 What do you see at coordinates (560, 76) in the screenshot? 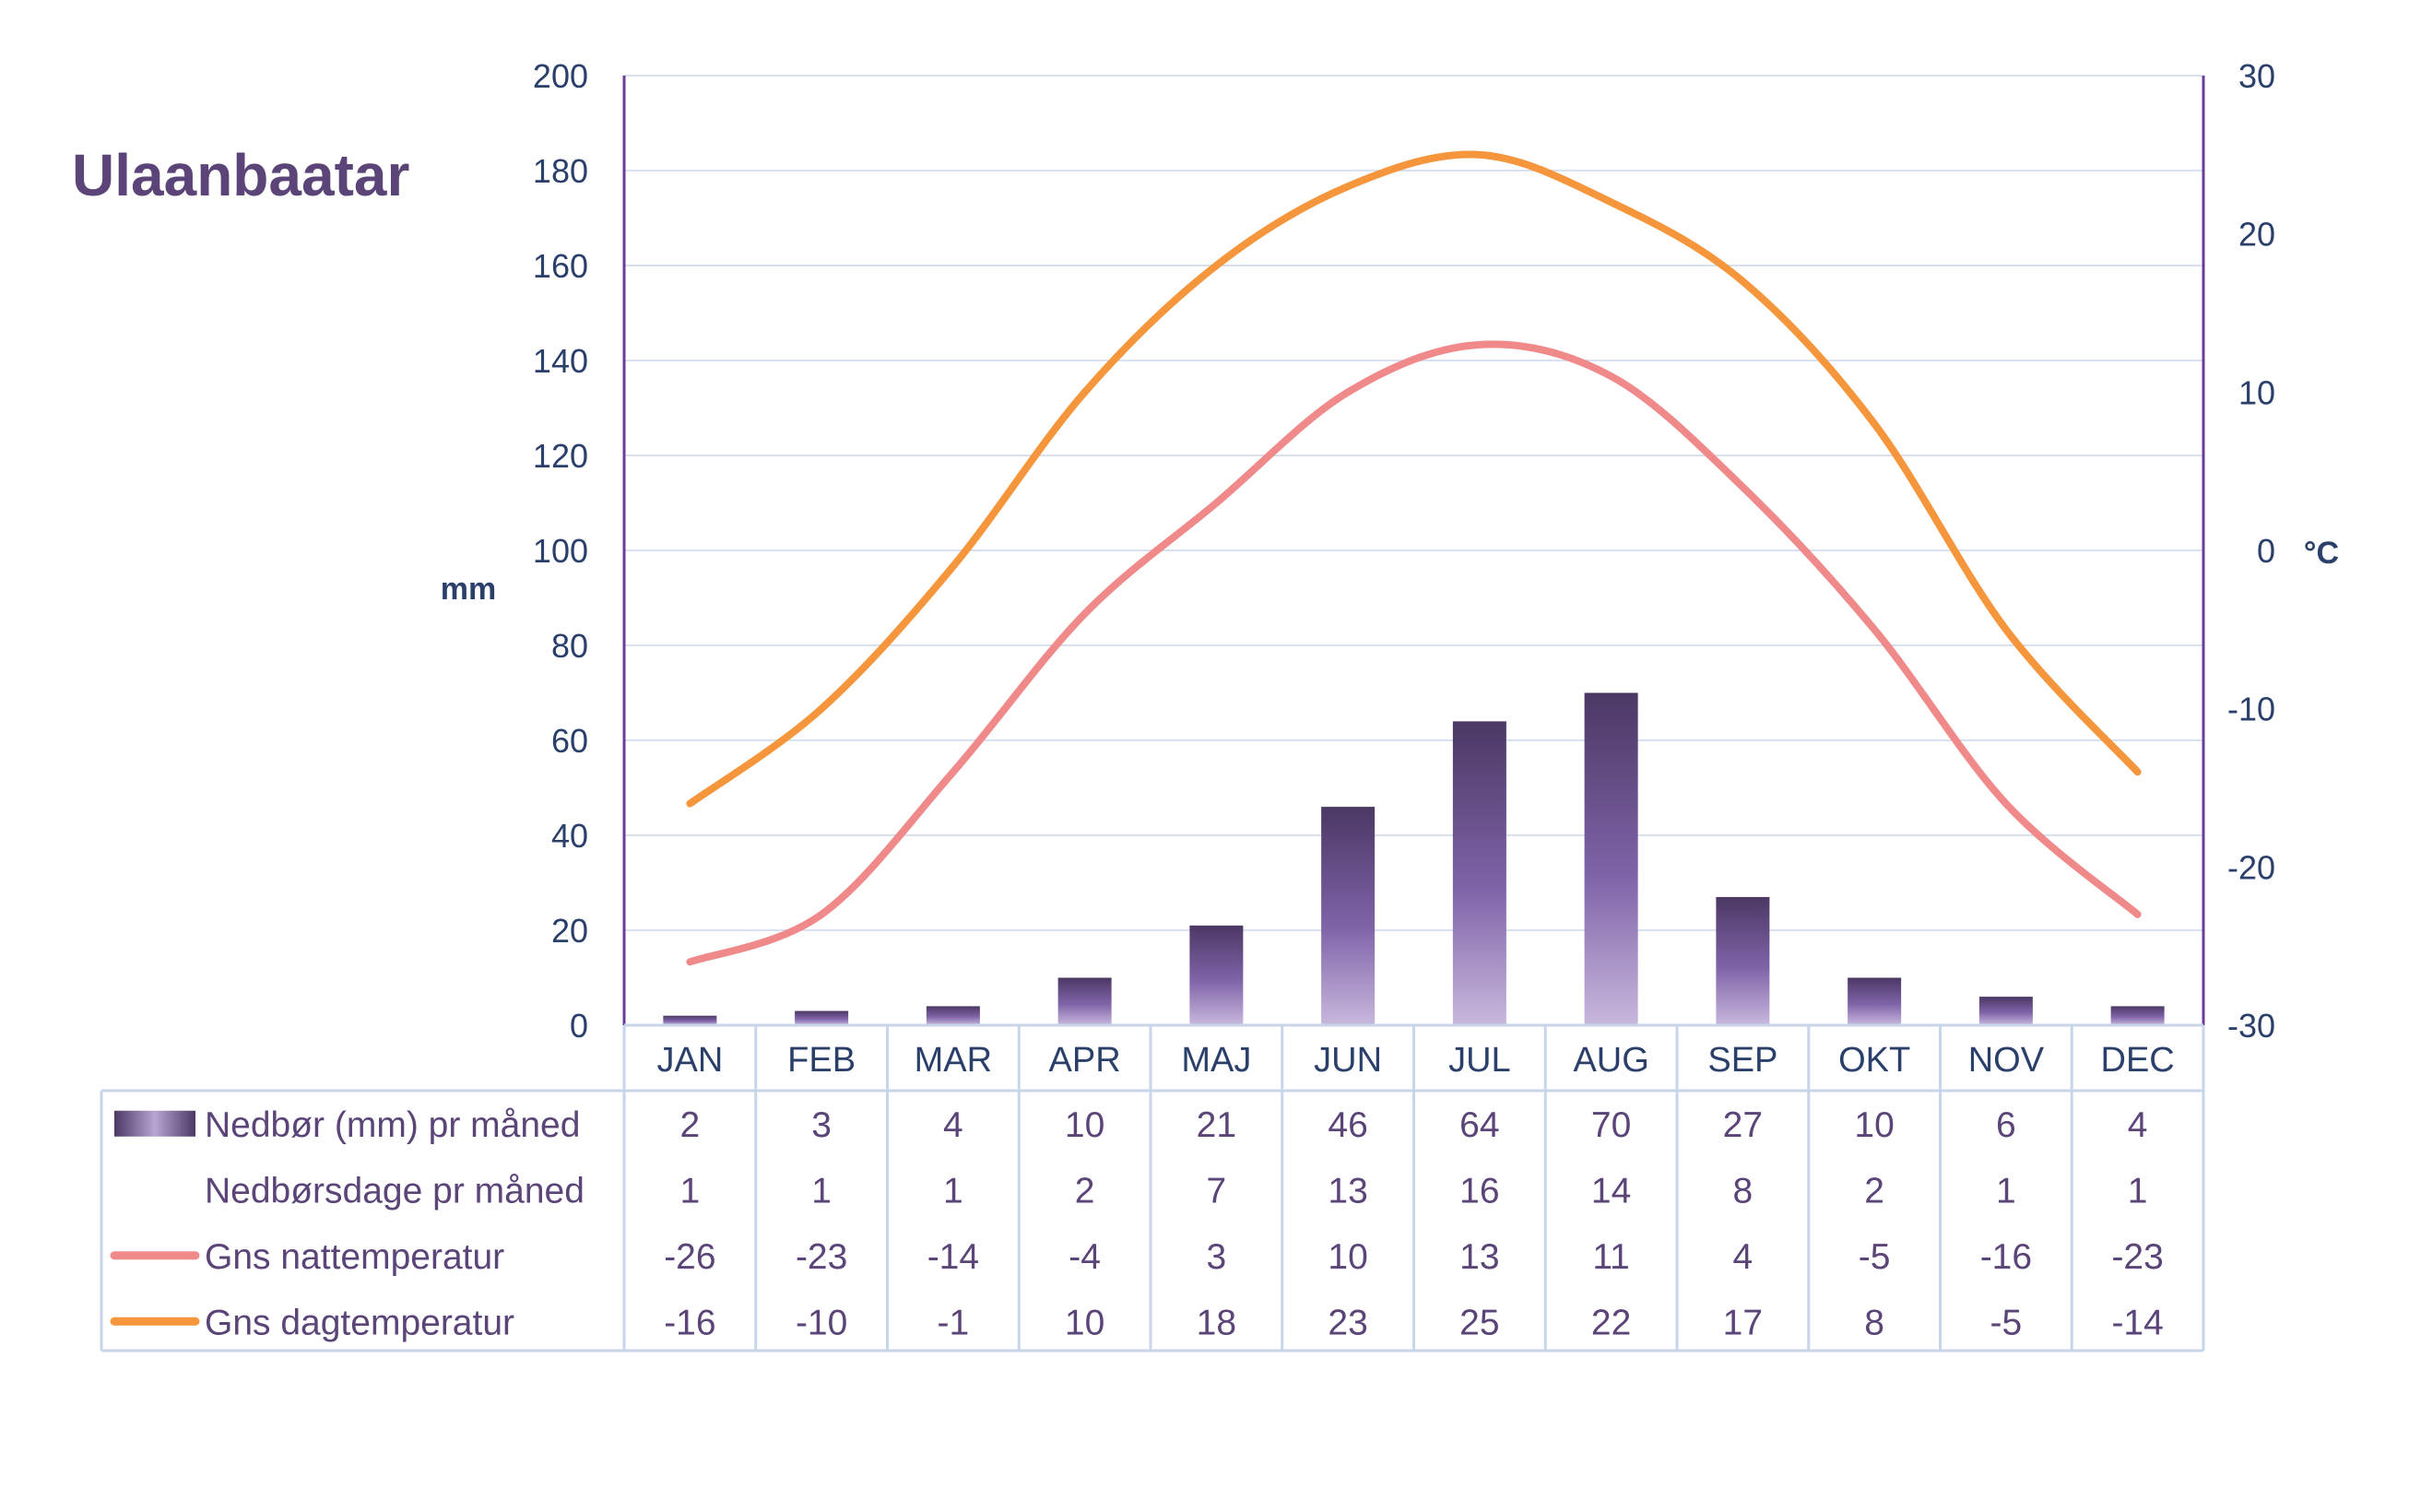
I see `left-tick-label: 200` at bounding box center [560, 76].